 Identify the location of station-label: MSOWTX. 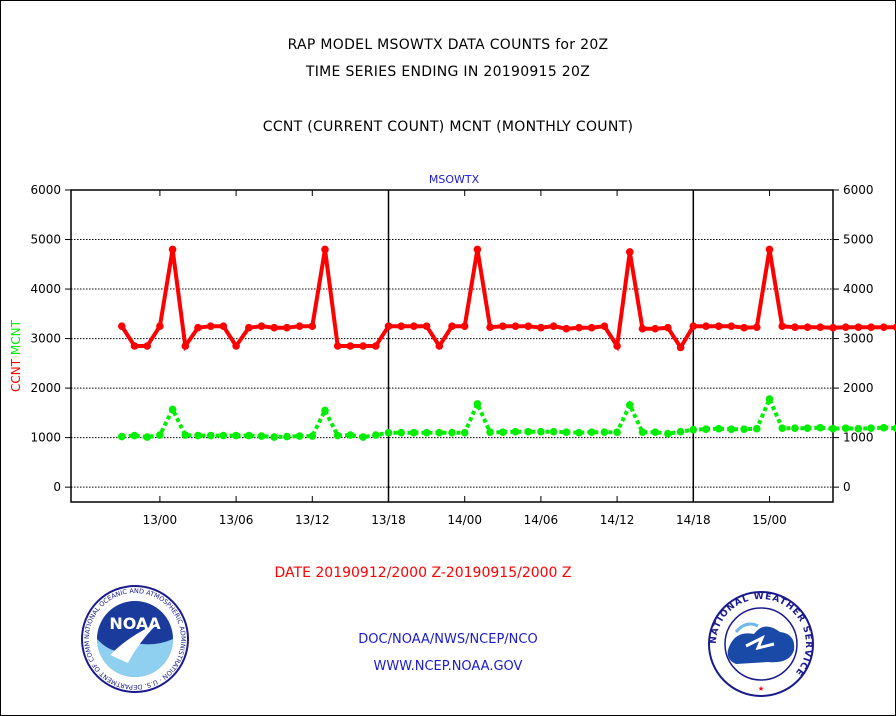
(454, 179).